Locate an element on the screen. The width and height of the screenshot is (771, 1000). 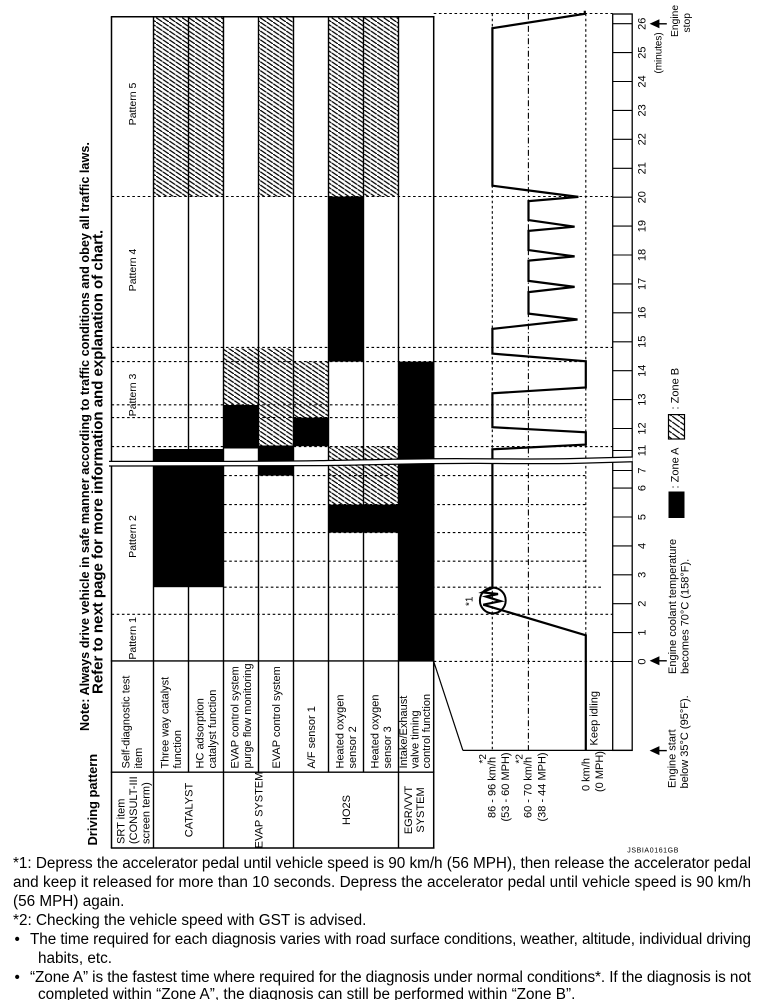
svg-text: Engine coolant temperature is located at coordinates (673, 606).